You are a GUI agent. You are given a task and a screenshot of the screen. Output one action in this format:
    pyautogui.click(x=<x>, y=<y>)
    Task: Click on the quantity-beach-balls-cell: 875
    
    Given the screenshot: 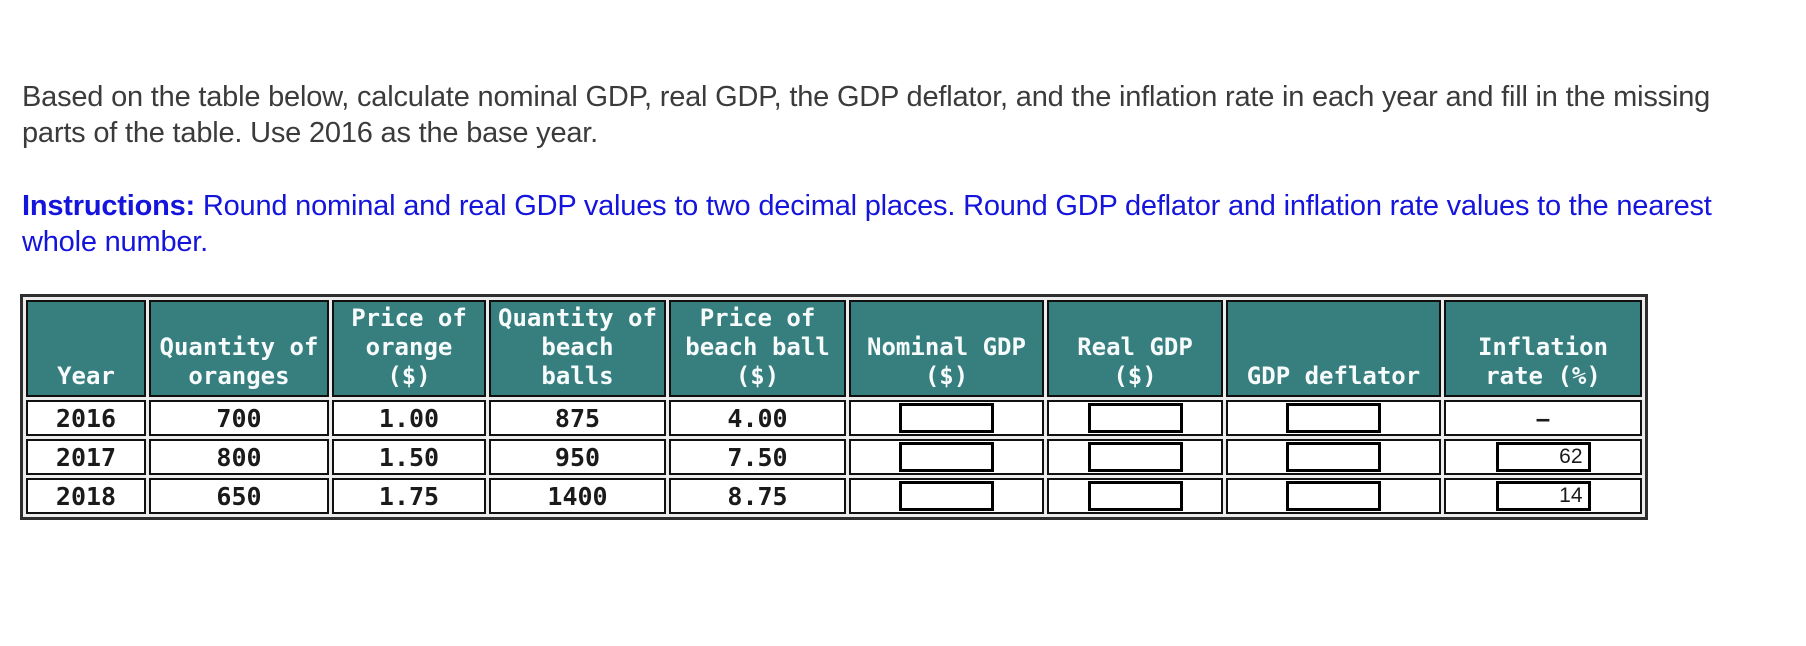 What is the action you would take?
    pyautogui.click(x=577, y=418)
    